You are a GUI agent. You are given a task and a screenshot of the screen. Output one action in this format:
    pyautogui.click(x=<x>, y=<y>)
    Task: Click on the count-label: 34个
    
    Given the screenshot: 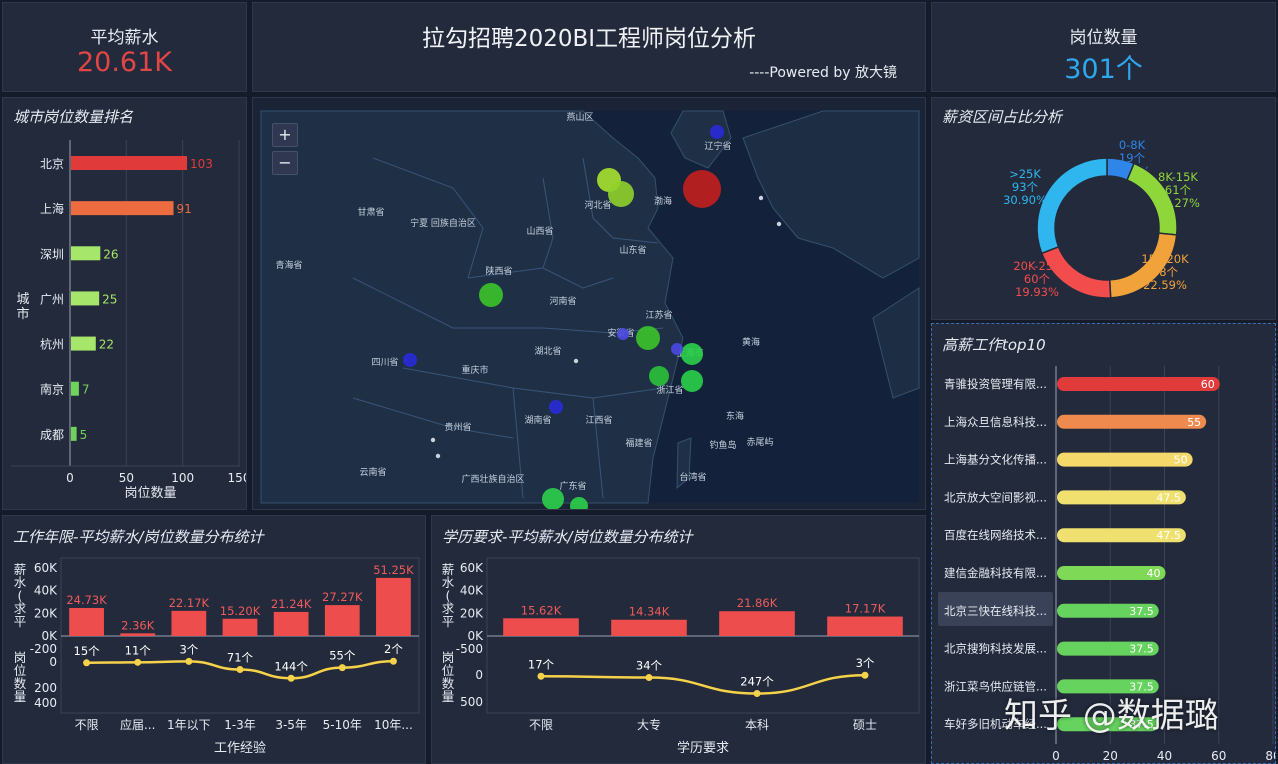 What is the action you would take?
    pyautogui.click(x=649, y=666)
    